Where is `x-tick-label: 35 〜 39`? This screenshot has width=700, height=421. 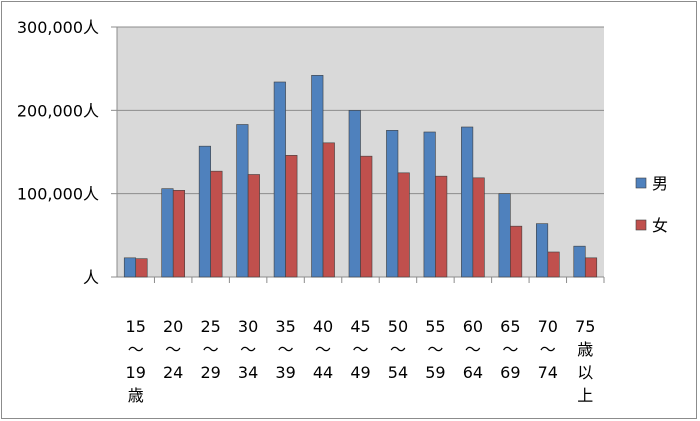
x-tick-label: 35 〜 39 is located at coordinates (285, 349).